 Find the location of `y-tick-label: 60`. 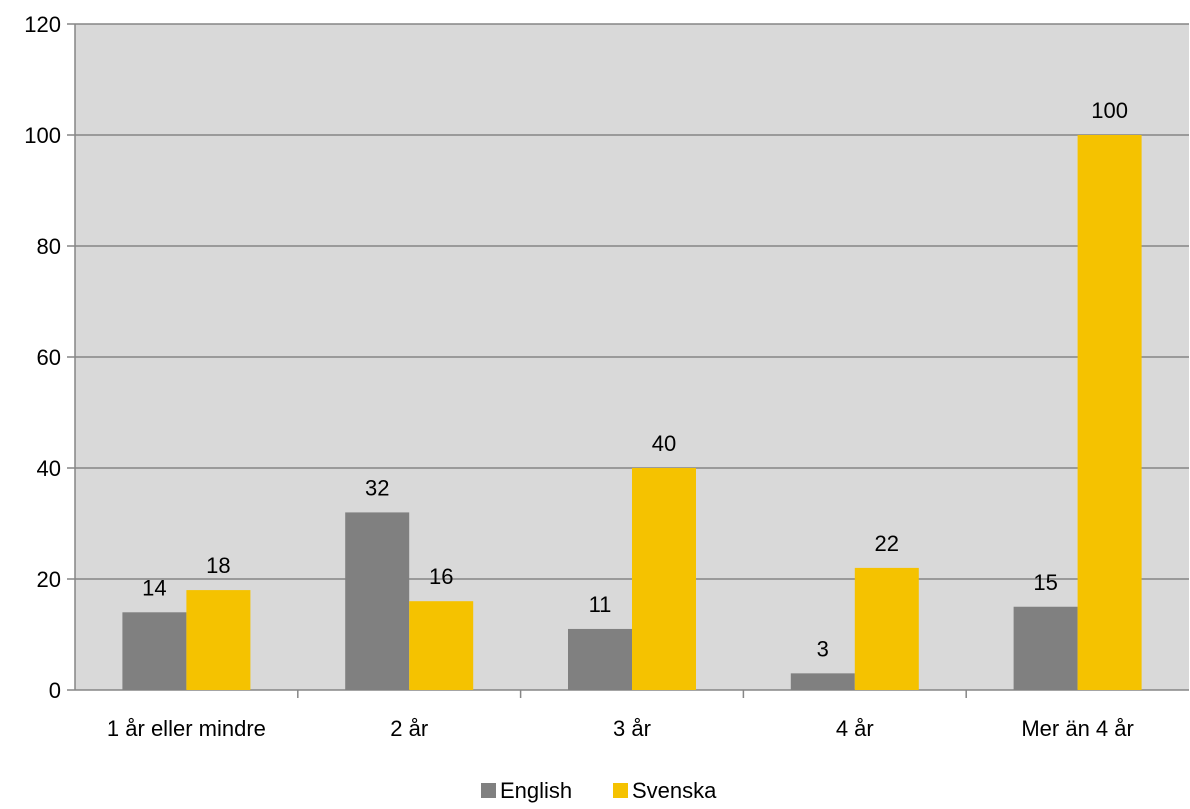

y-tick-label: 60 is located at coordinates (49, 357).